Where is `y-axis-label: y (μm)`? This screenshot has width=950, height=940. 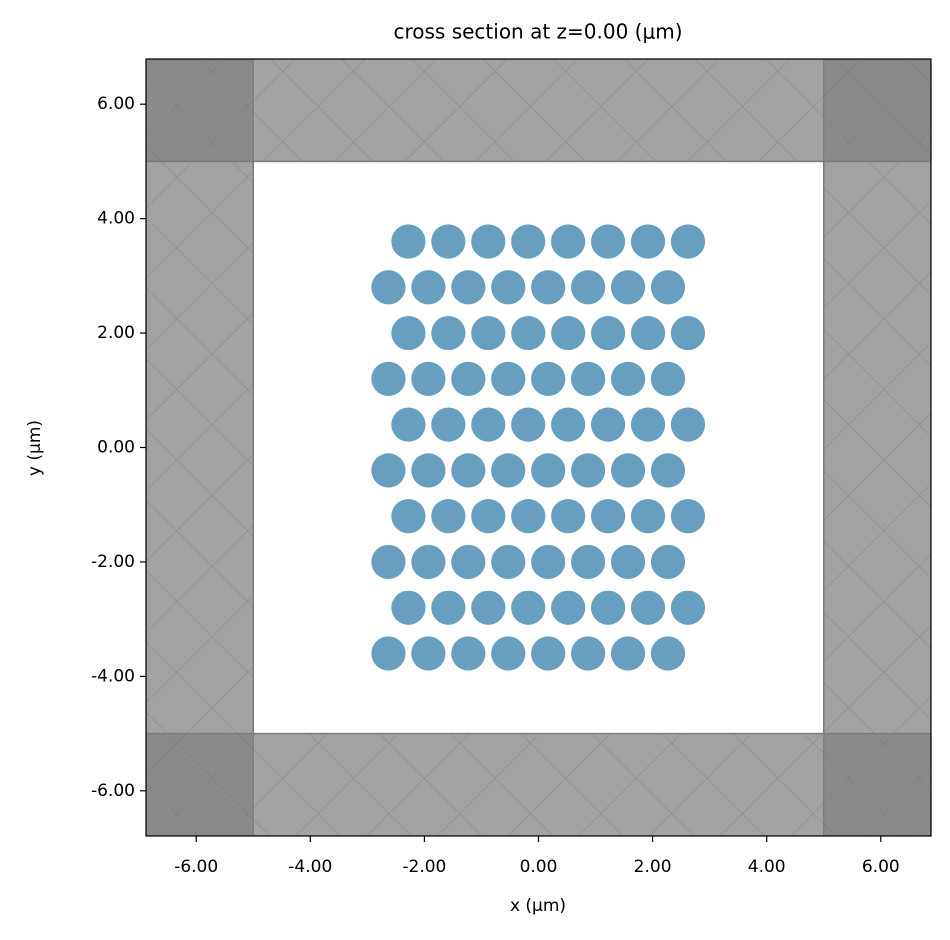 y-axis-label: y (μm) is located at coordinates (35, 448).